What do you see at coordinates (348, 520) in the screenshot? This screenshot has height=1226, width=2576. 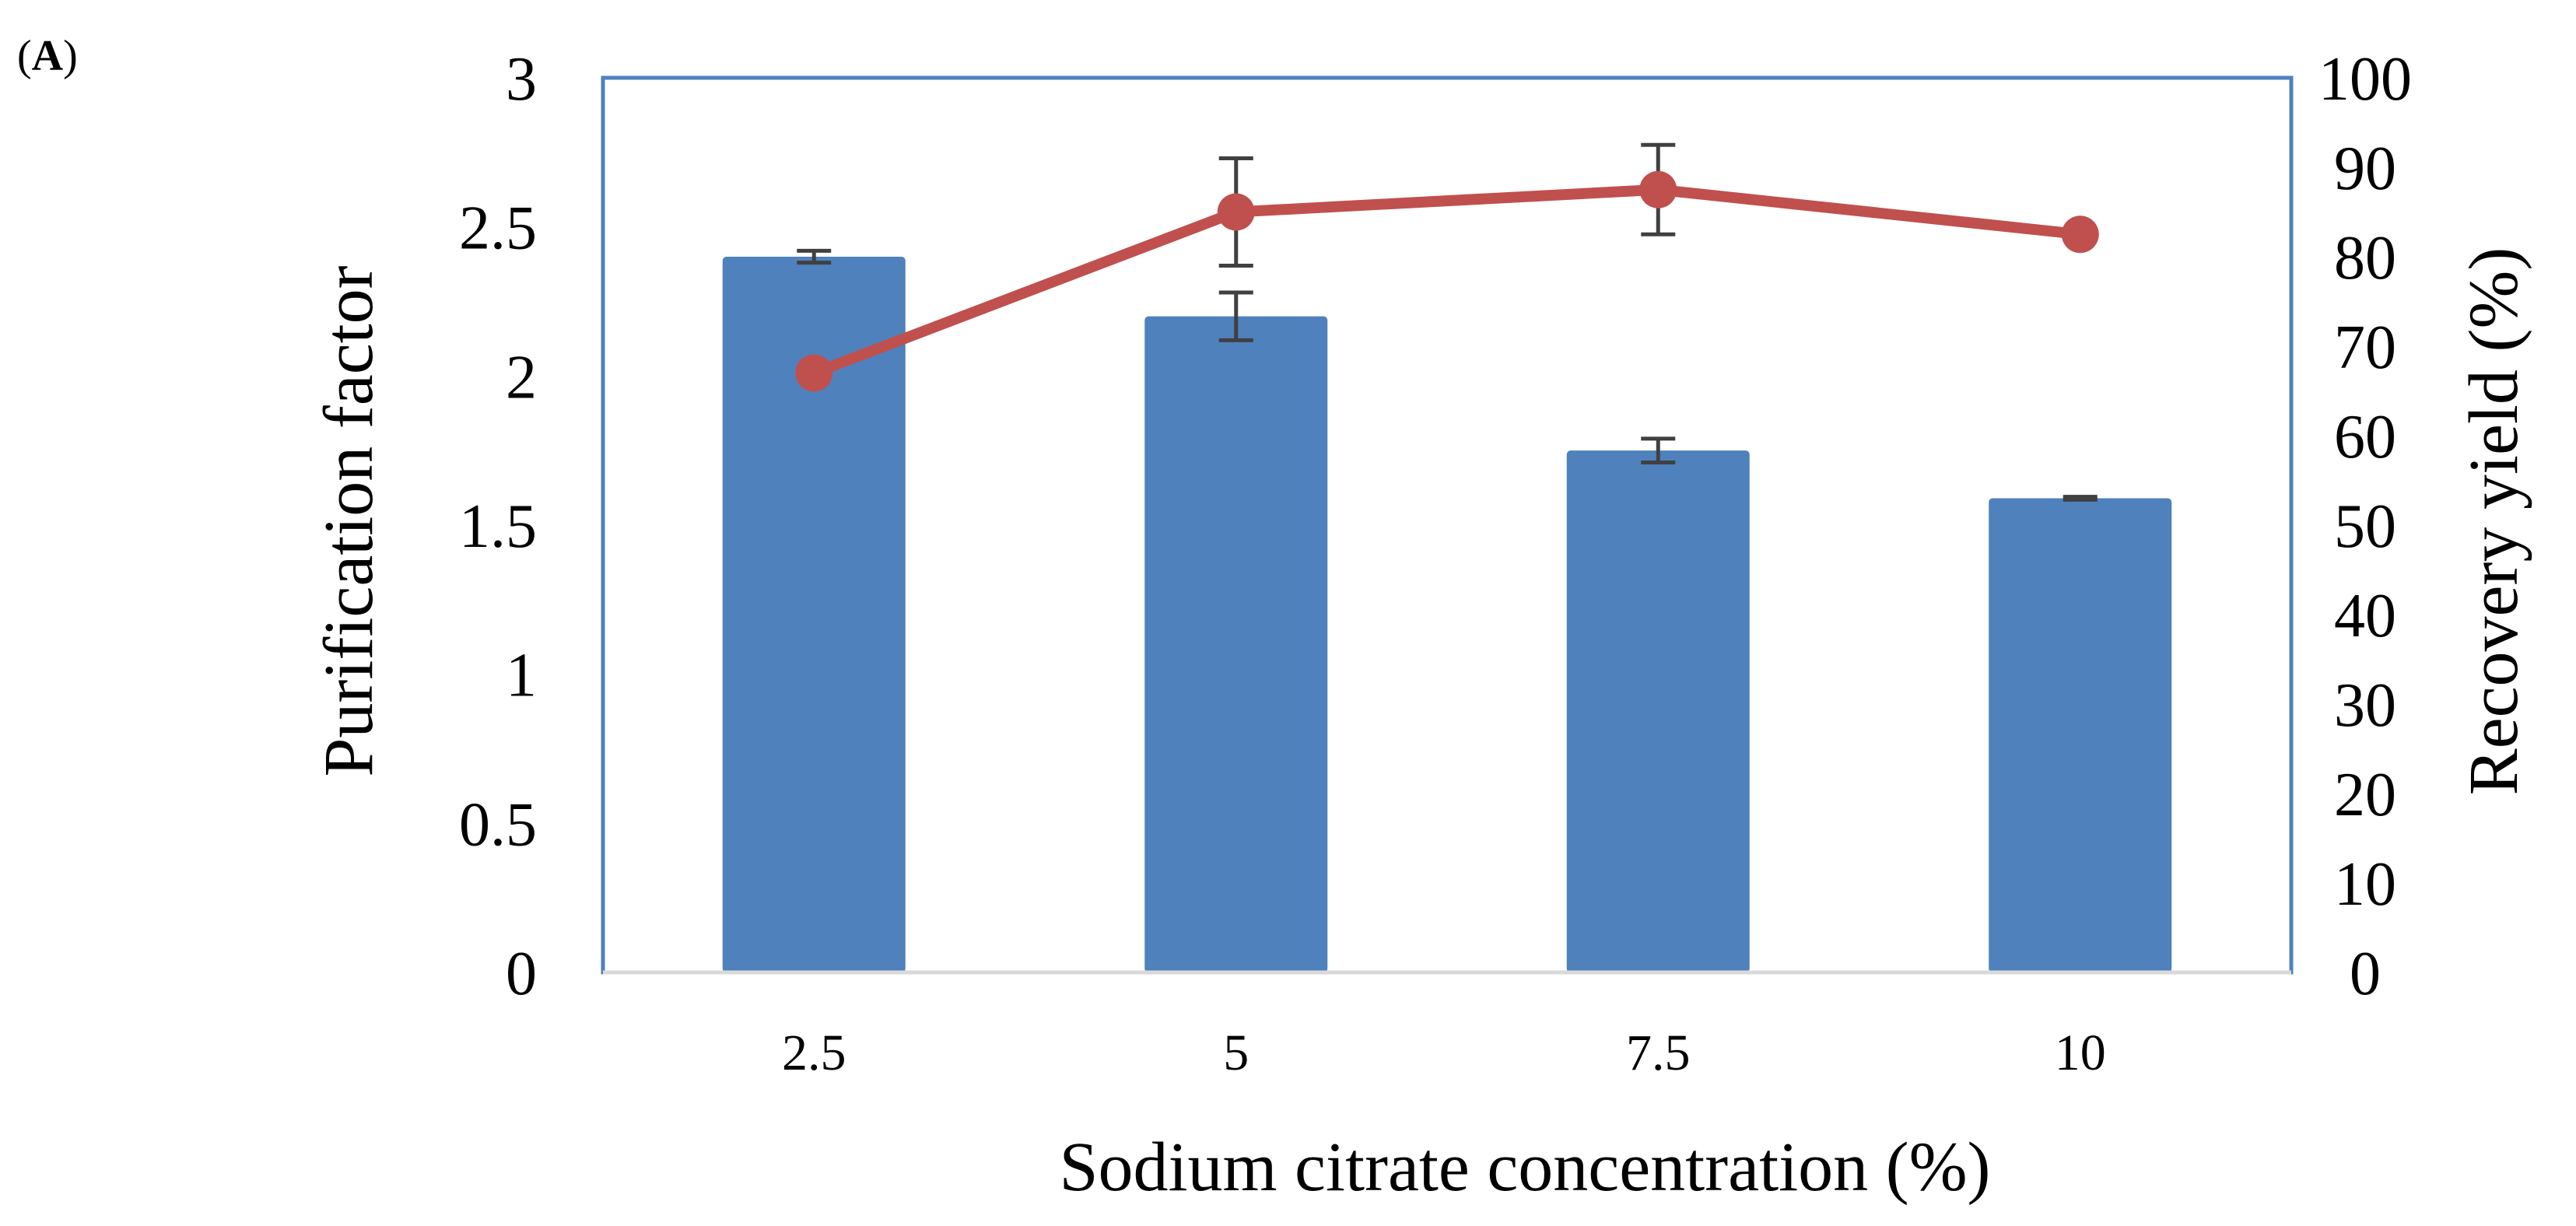 I see `y-axis-title-left: Purification factor` at bounding box center [348, 520].